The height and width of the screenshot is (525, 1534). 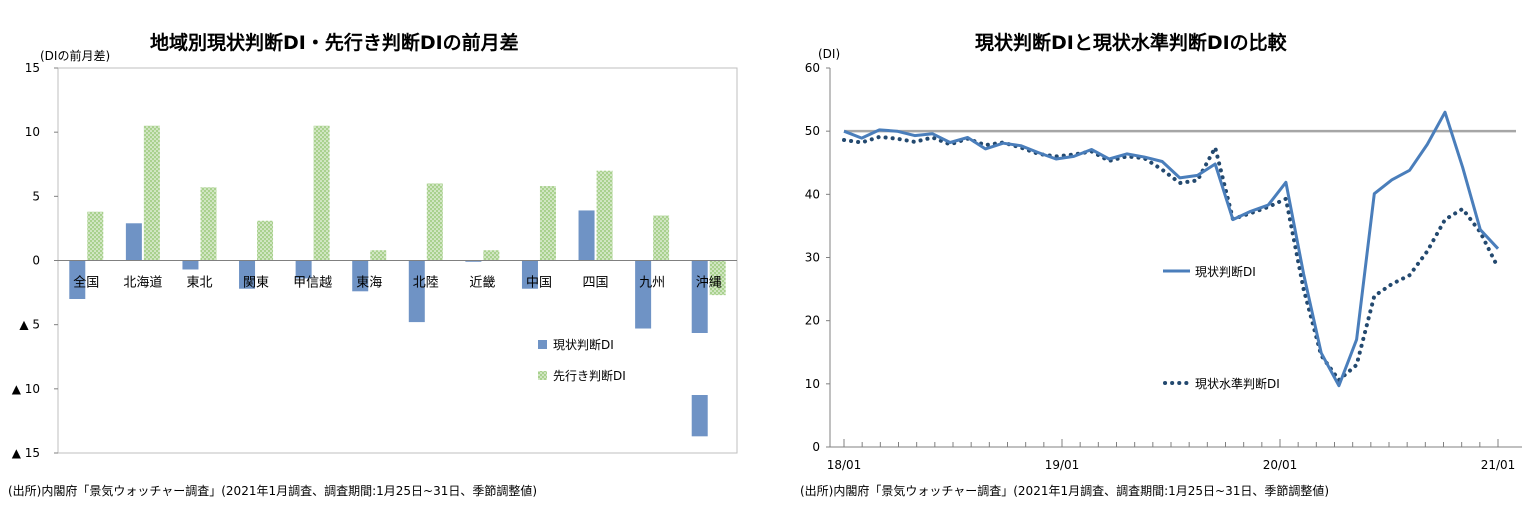 What do you see at coordinates (36, 196) in the screenshot?
I see `y-tick-label: 5` at bounding box center [36, 196].